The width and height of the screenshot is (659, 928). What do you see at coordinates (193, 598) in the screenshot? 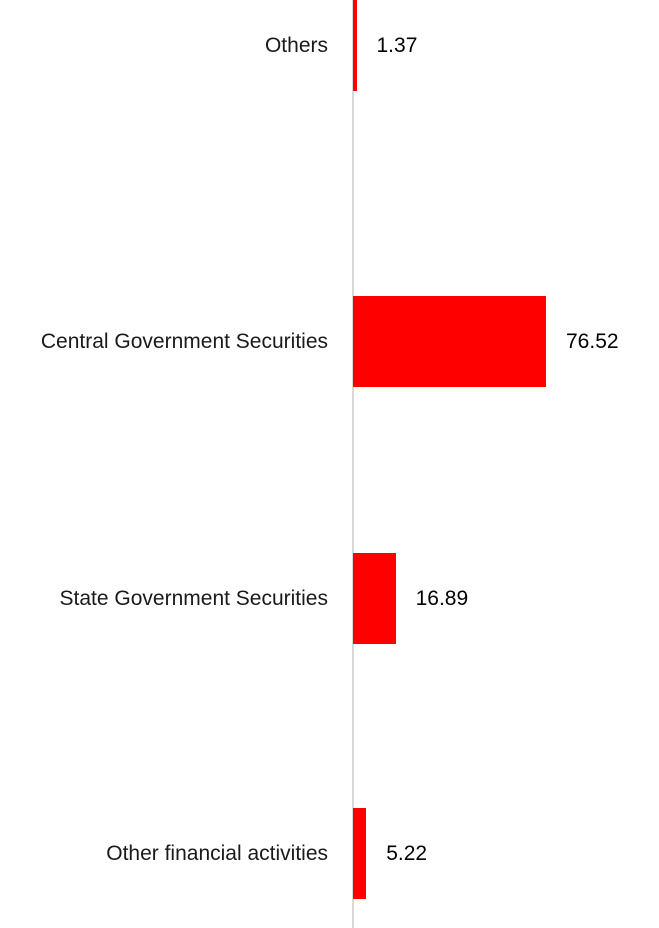
I see `category-label: State Government Securities` at bounding box center [193, 598].